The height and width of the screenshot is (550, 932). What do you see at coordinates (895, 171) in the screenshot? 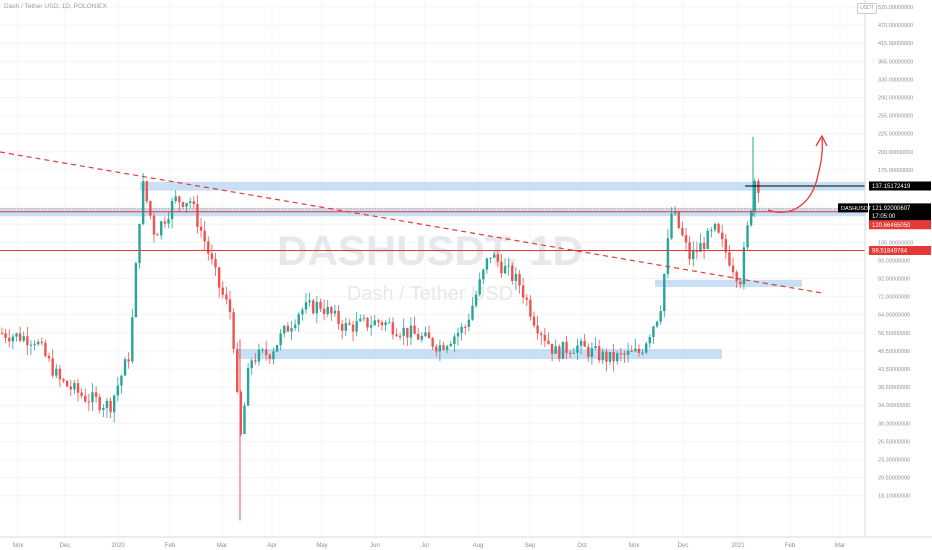
I see `y-tick-label: 175.00000000` at bounding box center [895, 171].